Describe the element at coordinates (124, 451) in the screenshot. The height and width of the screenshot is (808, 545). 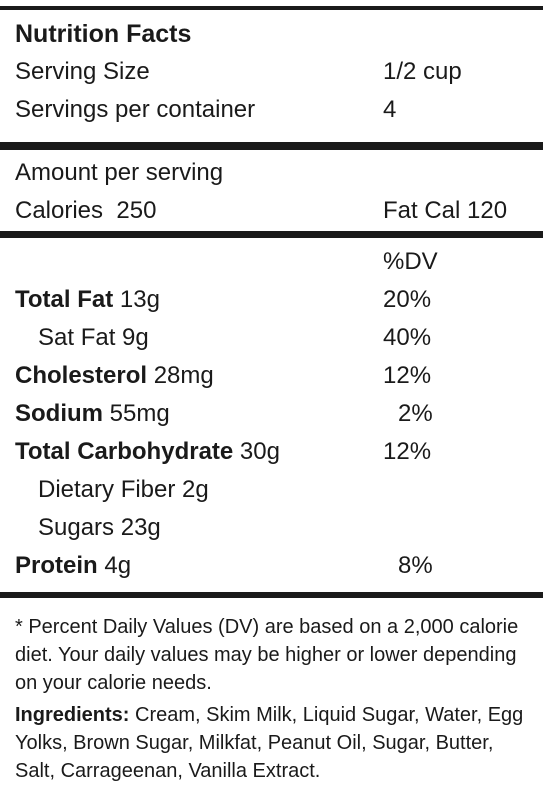
I see `nutrient-name: Total Carbohydrate` at that location.